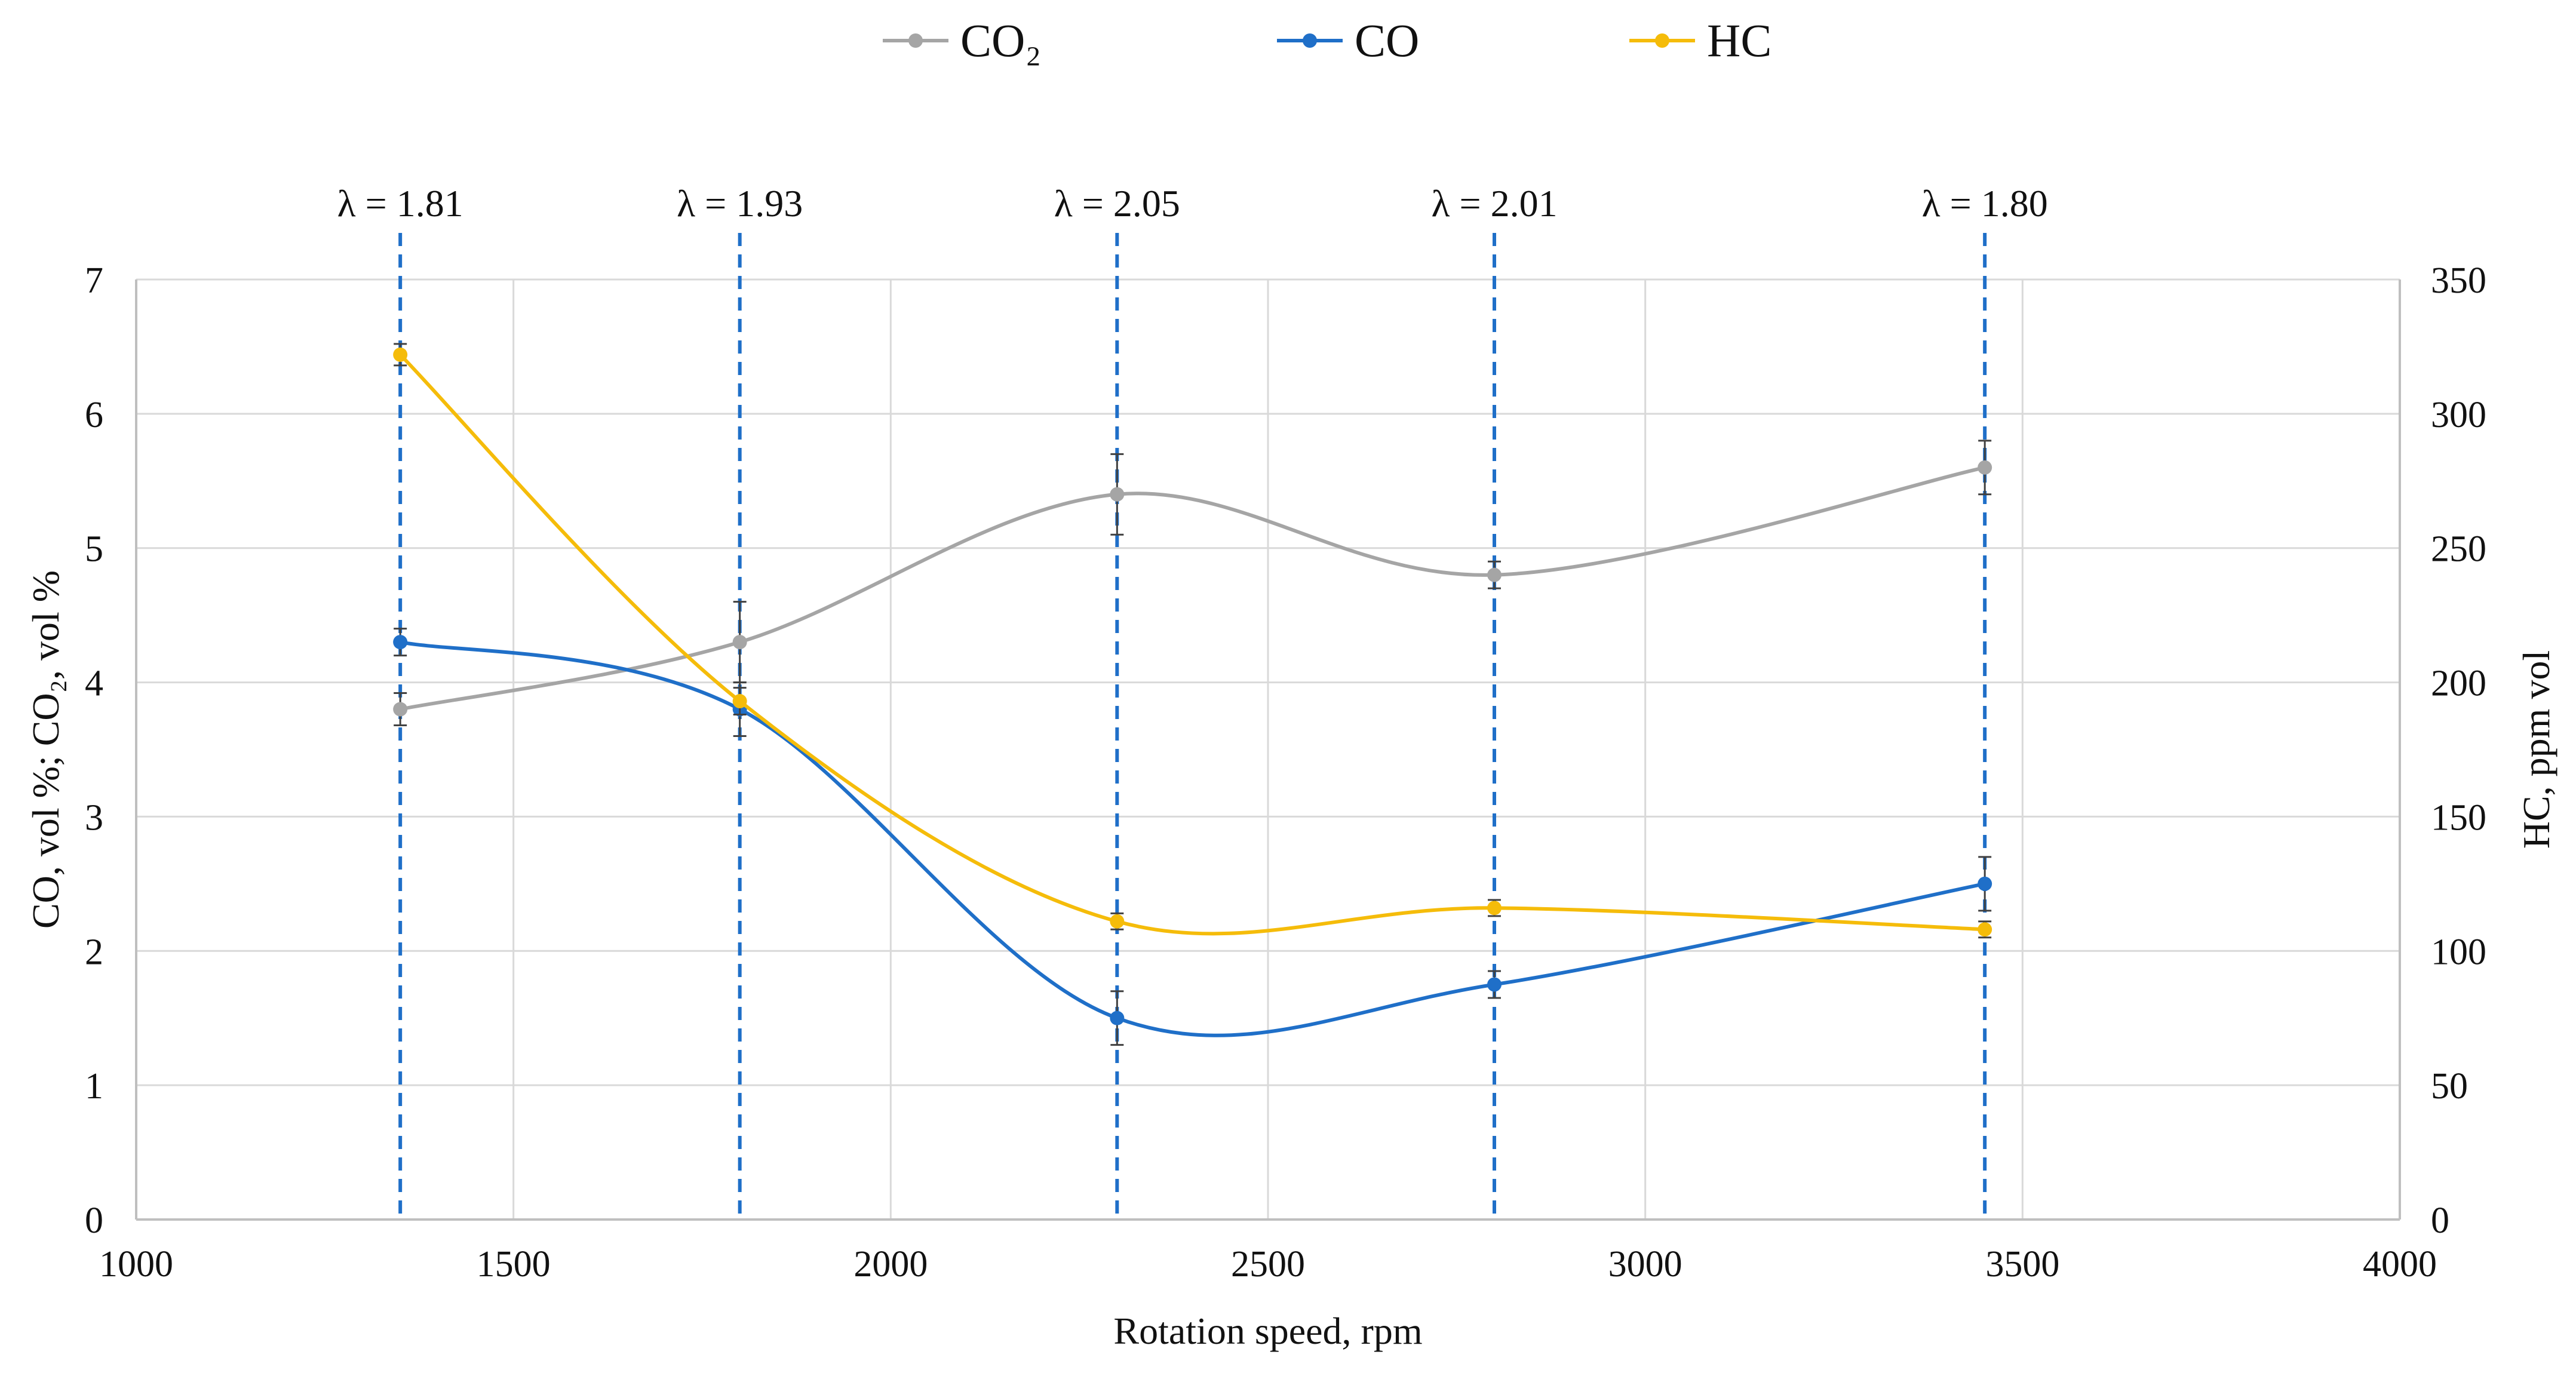 This screenshot has height=1373, width=2576. Describe the element at coordinates (94, 952) in the screenshot. I see `y-left-tick-label: 2` at that location.